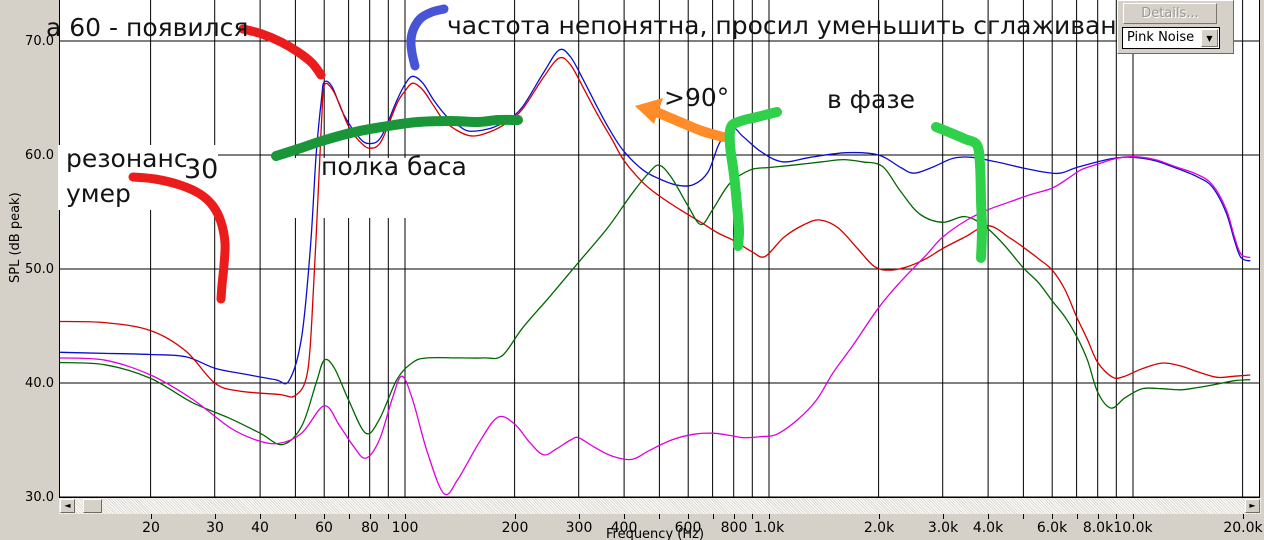  I want to click on chevron-down-icon: ▼, so click(1209, 38).